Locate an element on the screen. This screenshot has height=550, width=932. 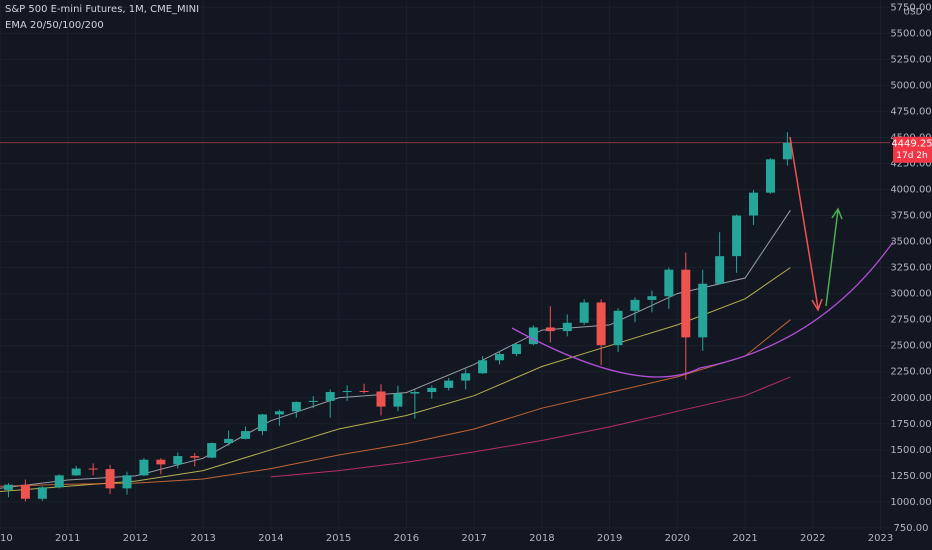
y-tick-label: 2500.00 is located at coordinates (910, 346).